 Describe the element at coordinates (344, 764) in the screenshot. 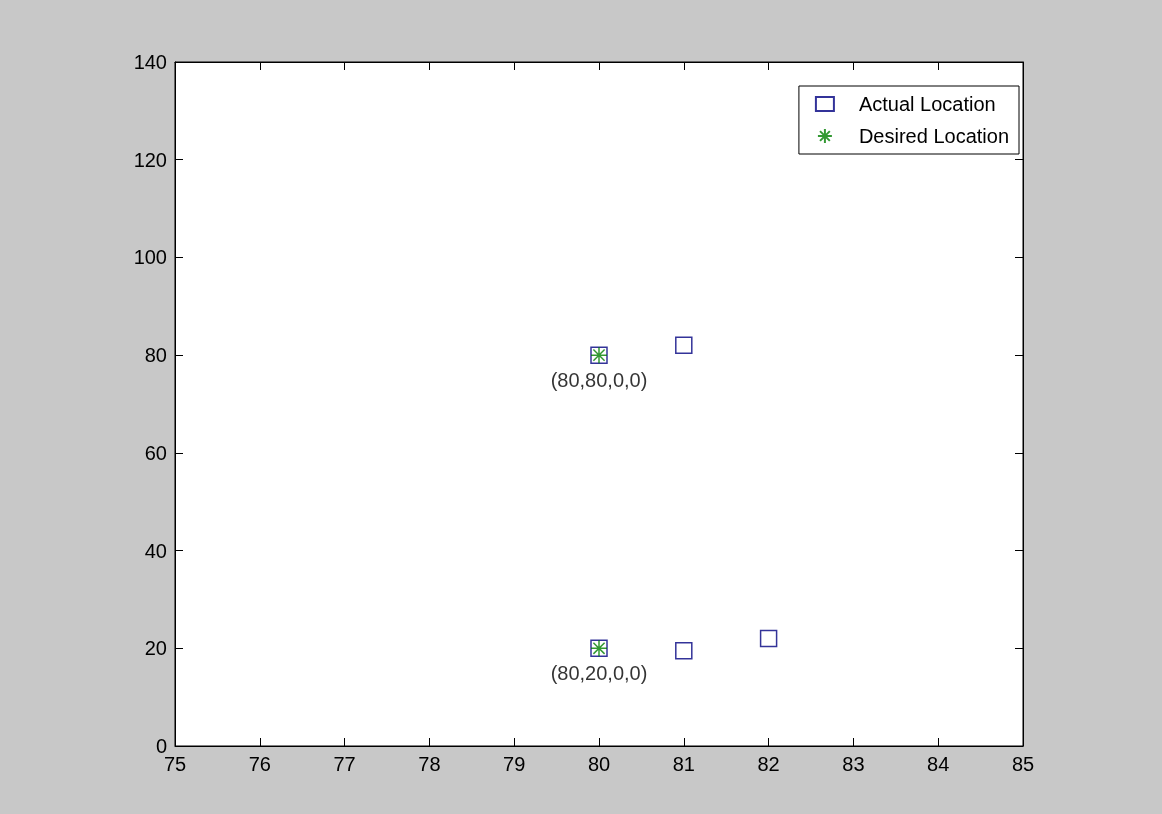

I see `x-tick-label: 77` at that location.